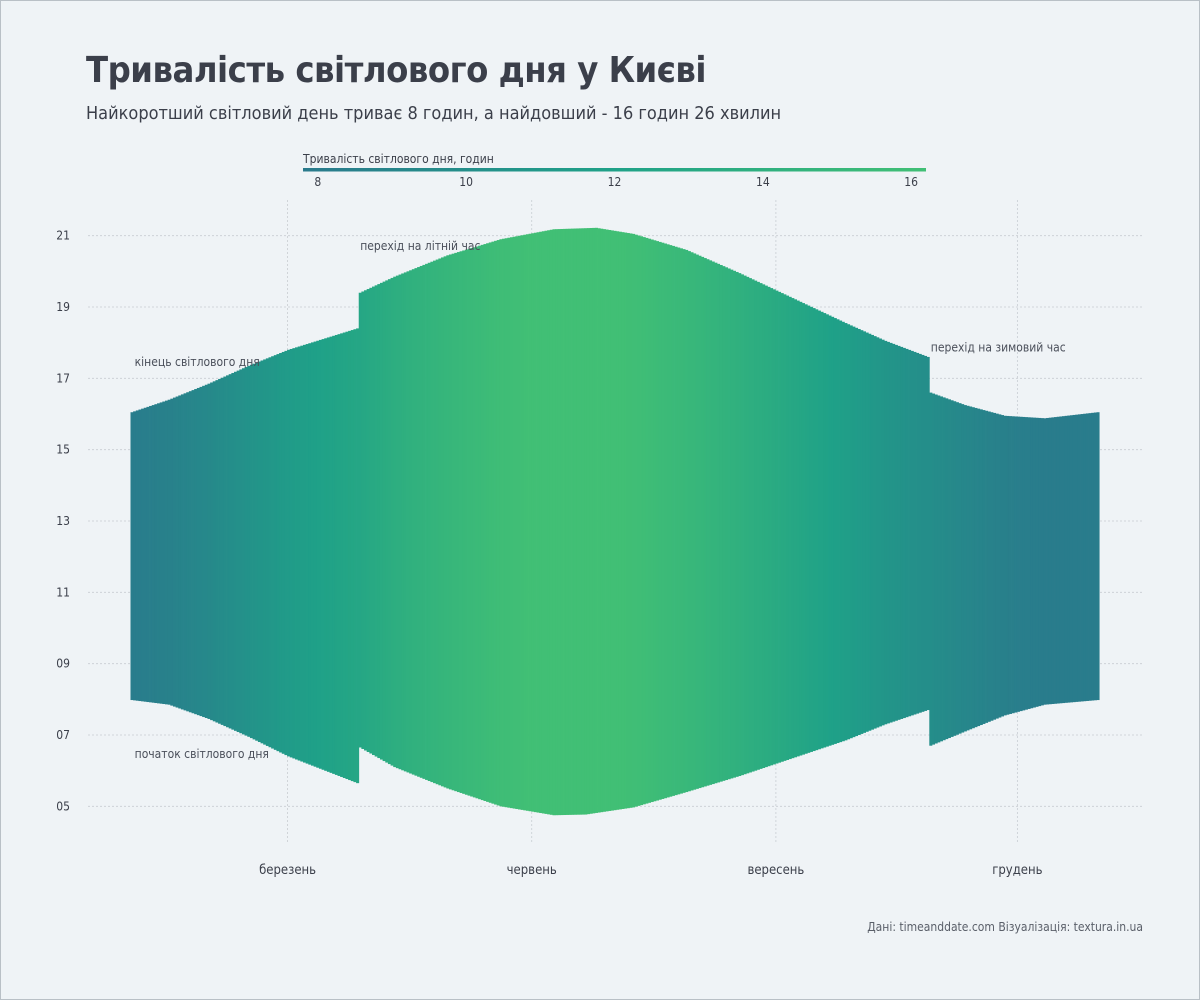 Image resolution: width=1200 pixels, height=1000 pixels. I want to click on x-tick-label: червень, so click(532, 870).